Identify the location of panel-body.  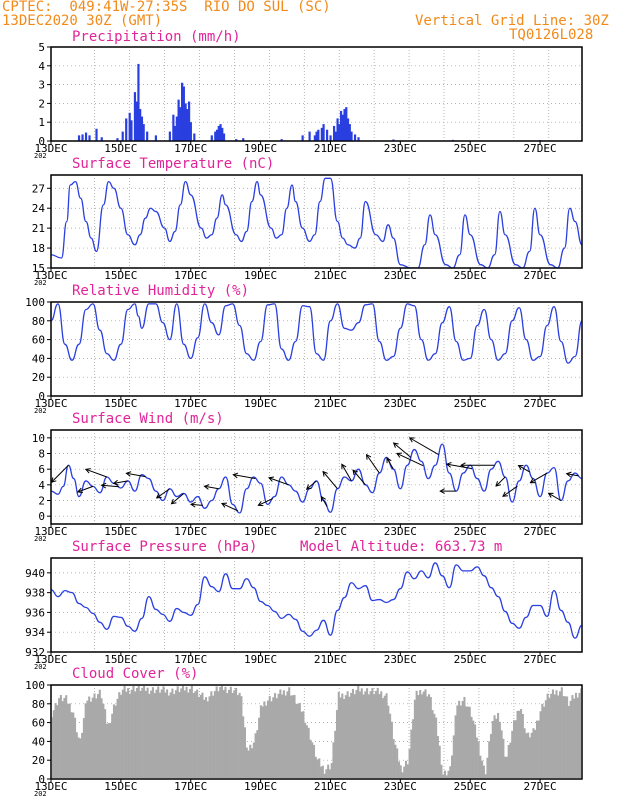
(316, 333).